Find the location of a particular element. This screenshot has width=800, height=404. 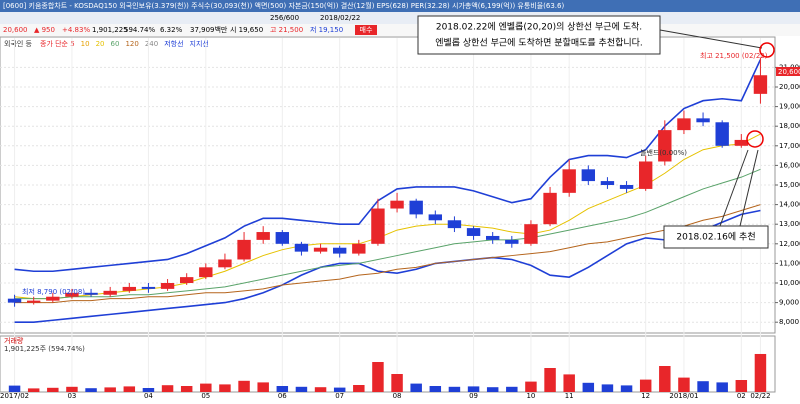

volume-panel is located at coordinates (388, 364).